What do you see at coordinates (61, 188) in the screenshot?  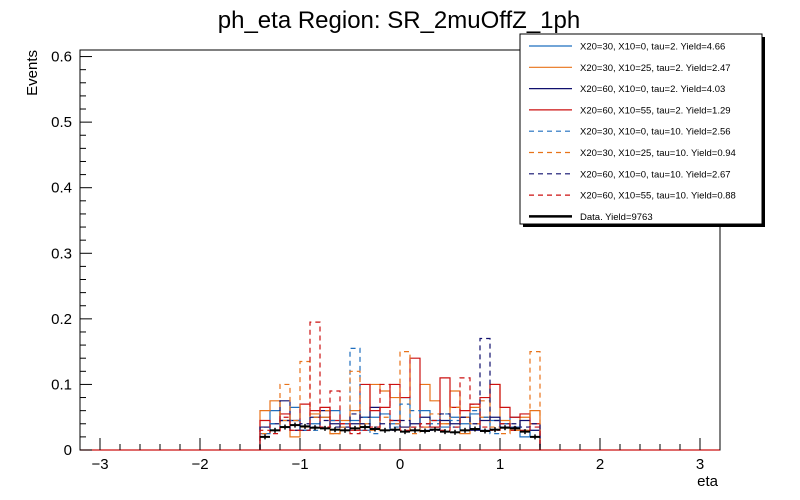 I see `y-tick-label: 0.4` at bounding box center [61, 188].